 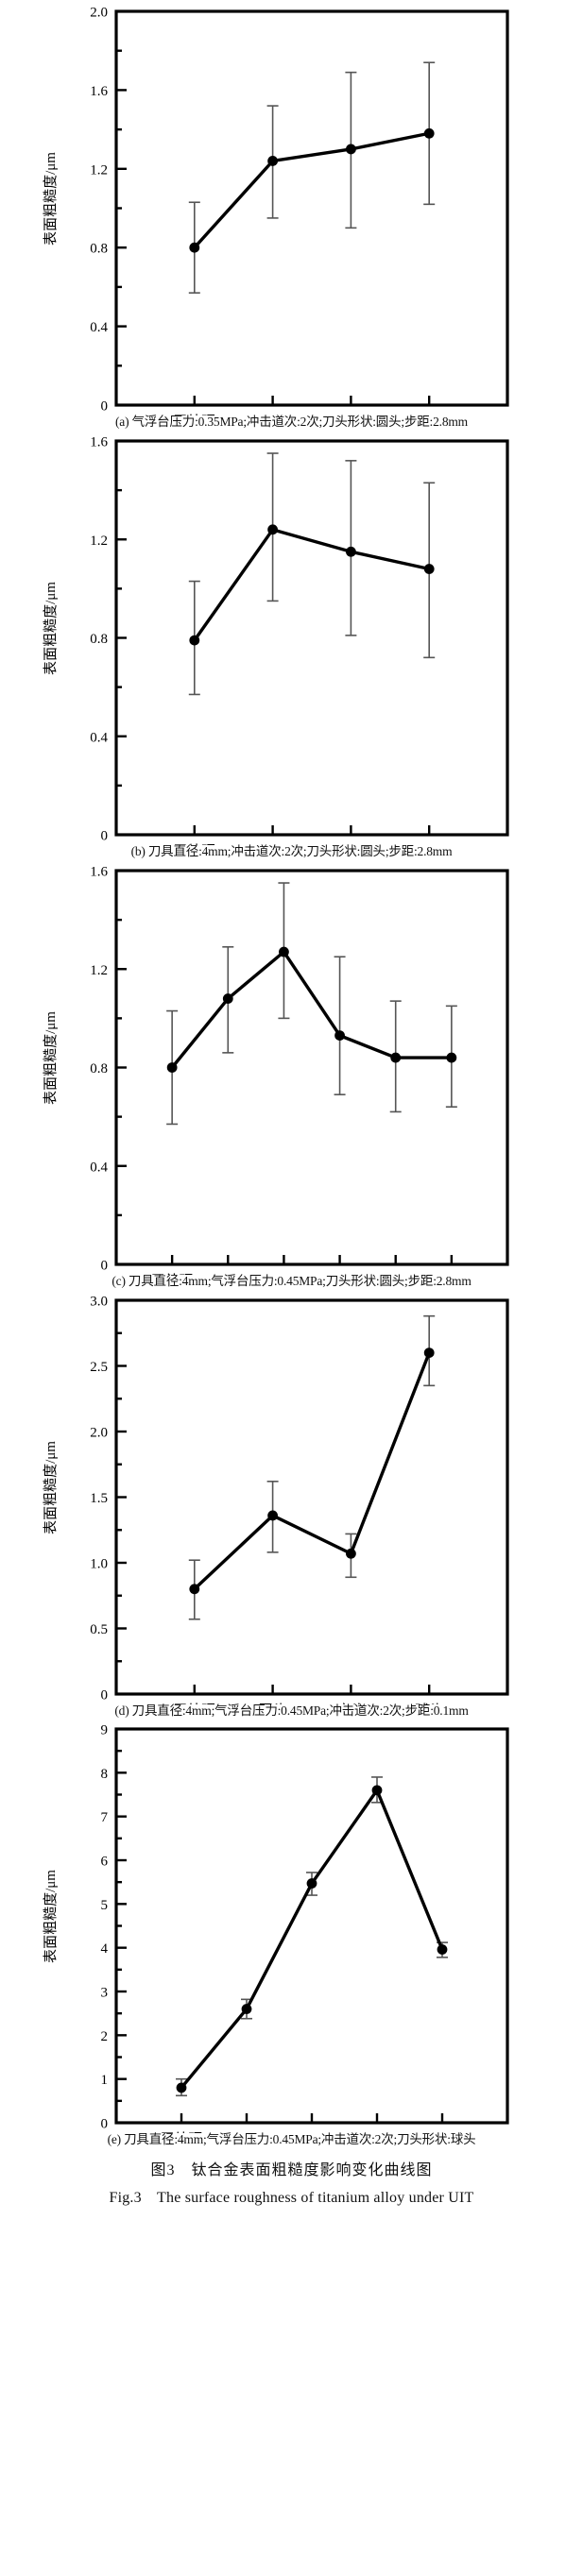 I want to click on figure-caption-cn: 图3 钛合金表面粗糙度影响变化曲线图, so click(x=291, y=2170).